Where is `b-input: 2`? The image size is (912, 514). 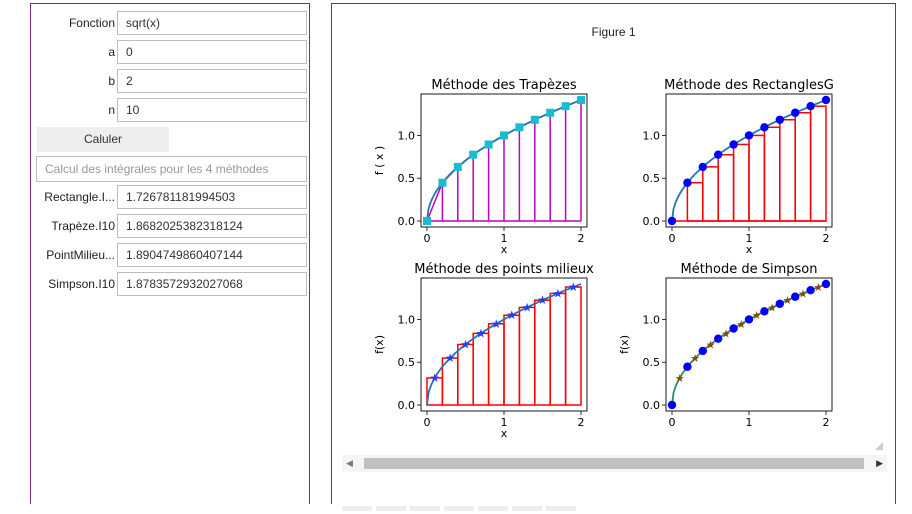
b-input: 2 is located at coordinates (212, 81).